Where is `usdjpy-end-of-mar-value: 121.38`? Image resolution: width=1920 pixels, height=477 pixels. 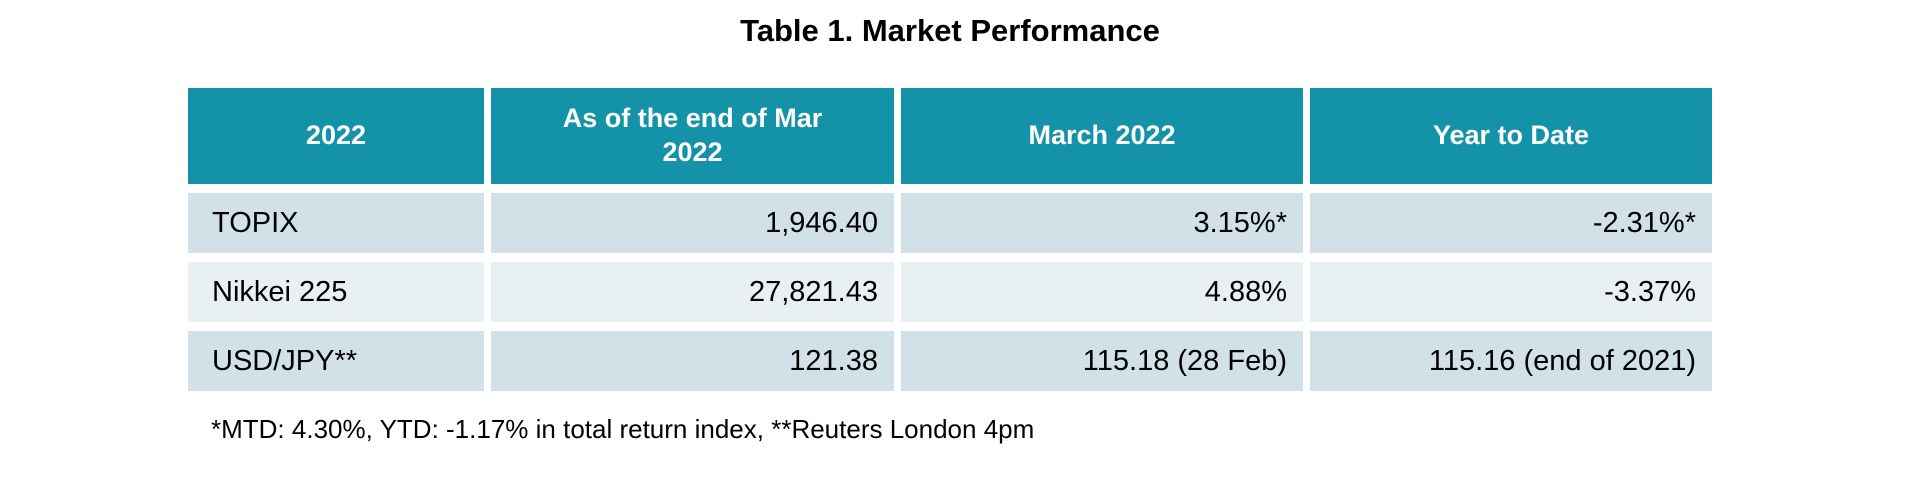
usdjpy-end-of-mar-value: 121.38 is located at coordinates (692, 361).